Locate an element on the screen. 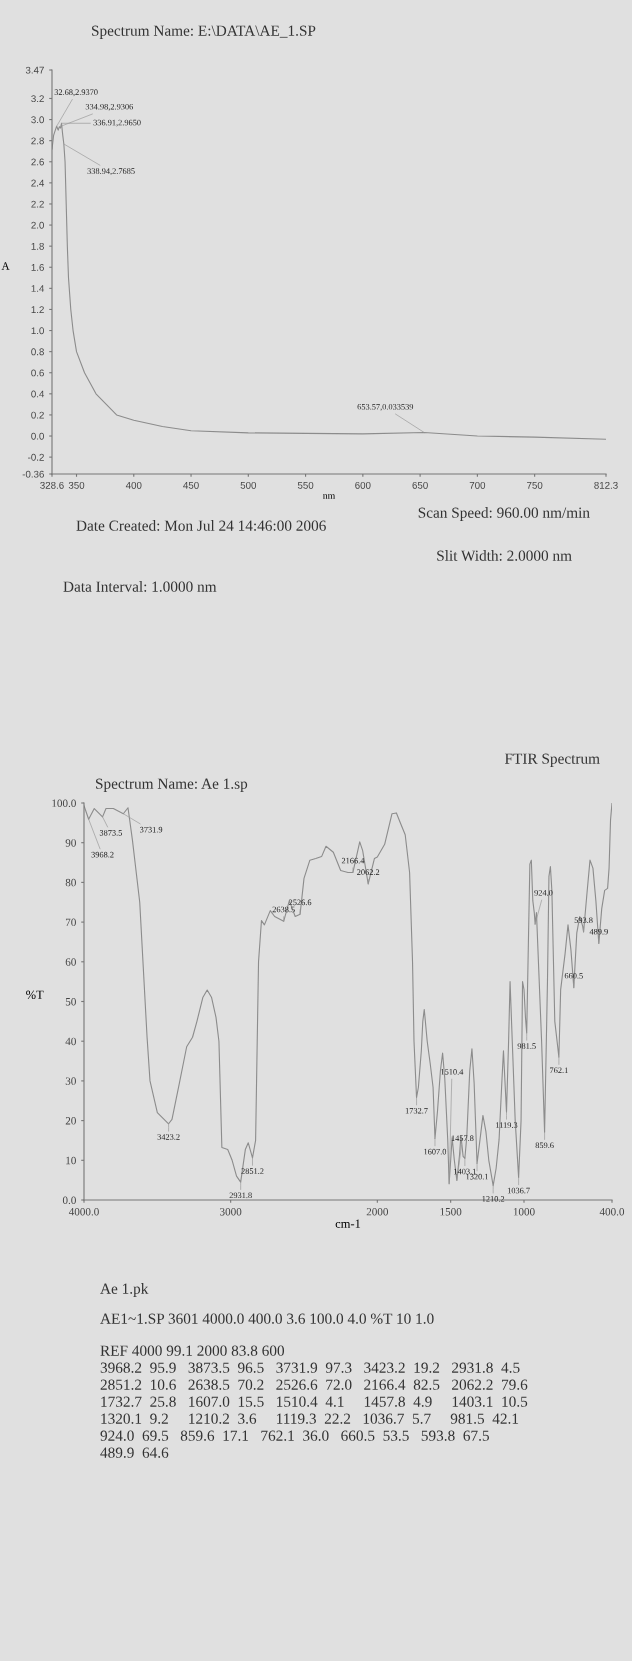  x-tick-label: 750 is located at coordinates (535, 485).